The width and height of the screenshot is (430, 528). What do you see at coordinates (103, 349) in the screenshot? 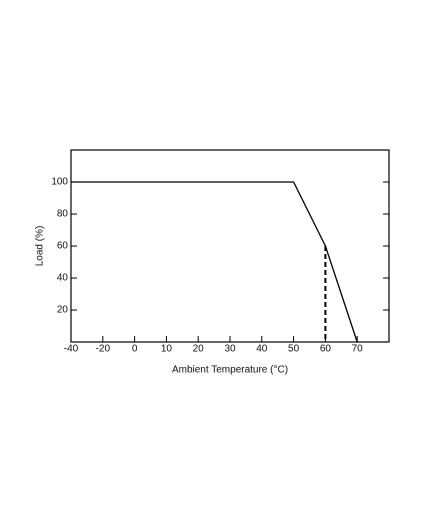
I see `x-tick-label: -20` at bounding box center [103, 349].